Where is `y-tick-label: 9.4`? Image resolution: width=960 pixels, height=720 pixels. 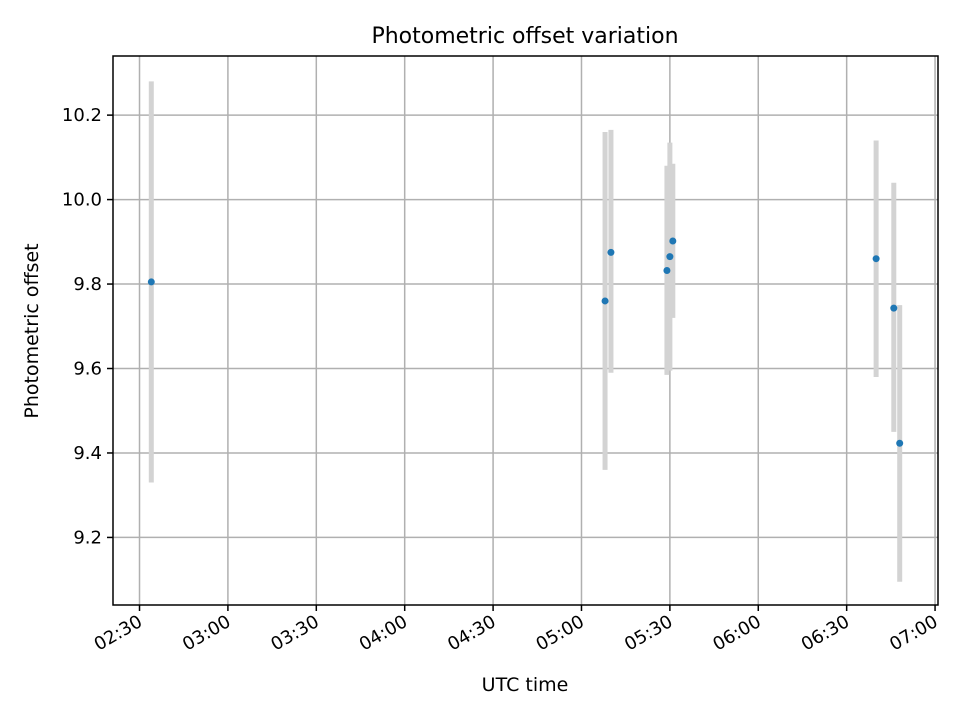 y-tick-label: 9.4 is located at coordinates (87, 453).